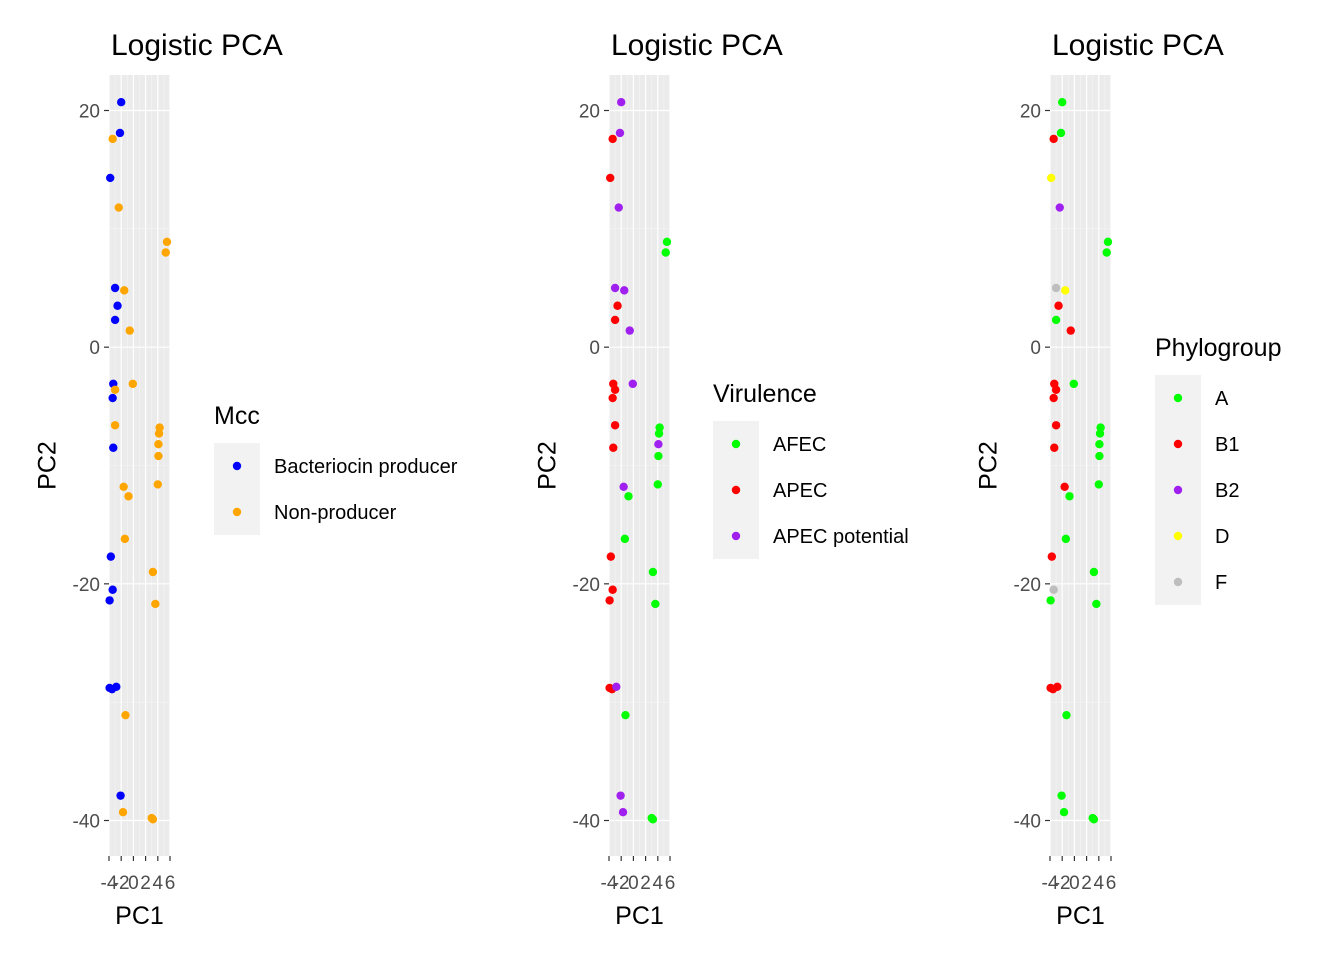  What do you see at coordinates (1222, 537) in the screenshot?
I see `legend-entry-label: D` at bounding box center [1222, 537].